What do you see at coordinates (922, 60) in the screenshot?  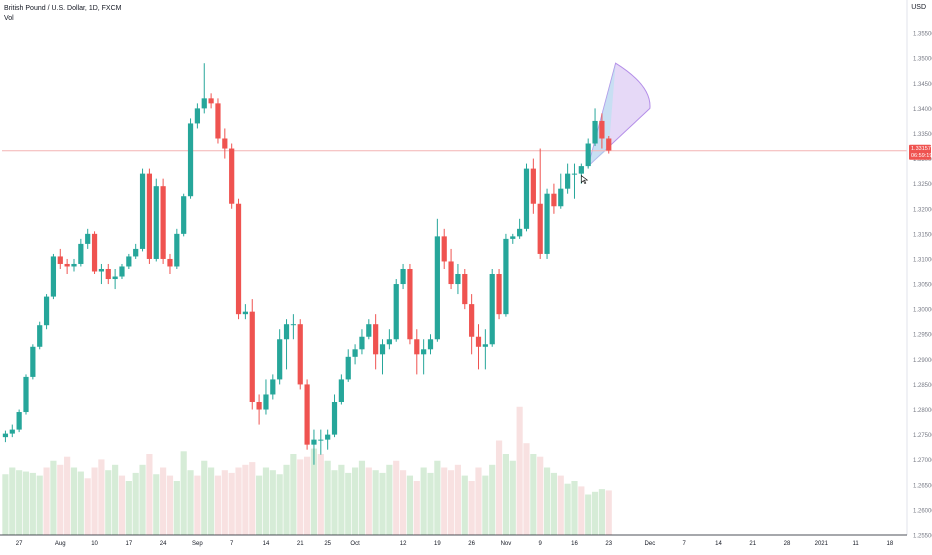 I see `price-tick-label: 1.35000` at bounding box center [922, 60].